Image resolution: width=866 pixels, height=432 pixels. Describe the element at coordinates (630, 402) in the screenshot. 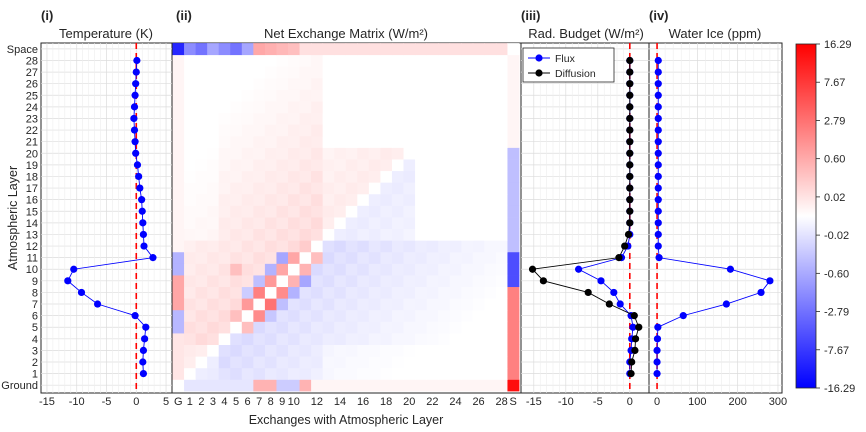

I see `x-tick-label: 0` at that location.